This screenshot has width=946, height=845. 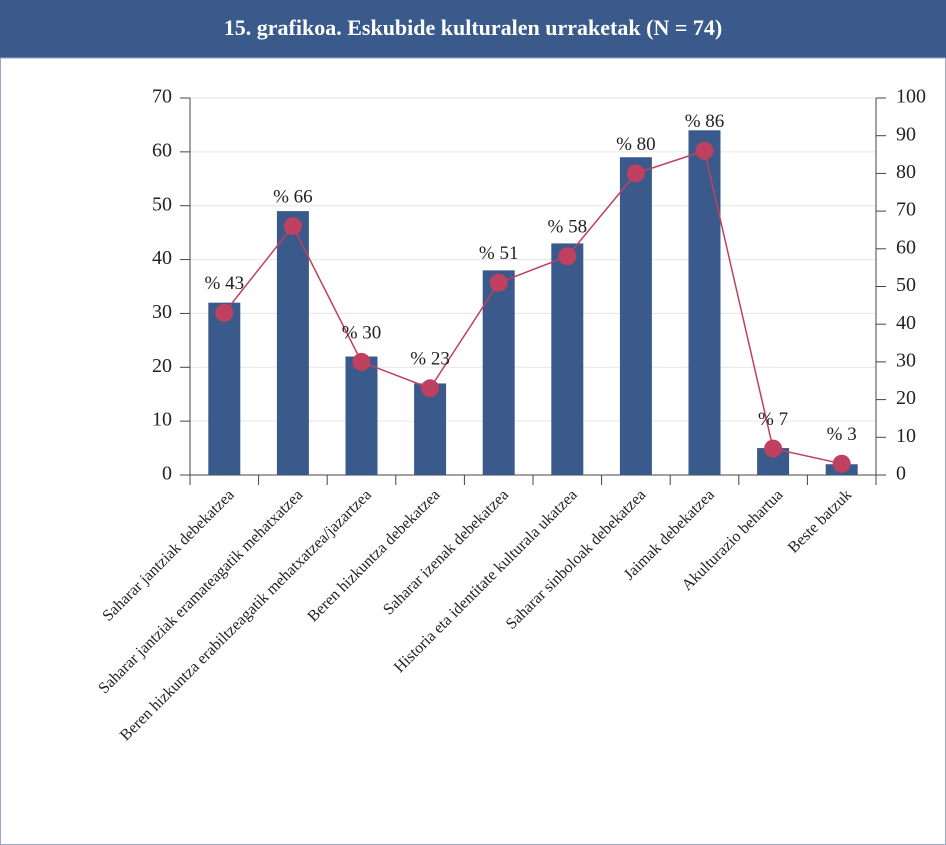 What do you see at coordinates (162, 258) in the screenshot?
I see `y-tick-label: 40` at bounding box center [162, 258].